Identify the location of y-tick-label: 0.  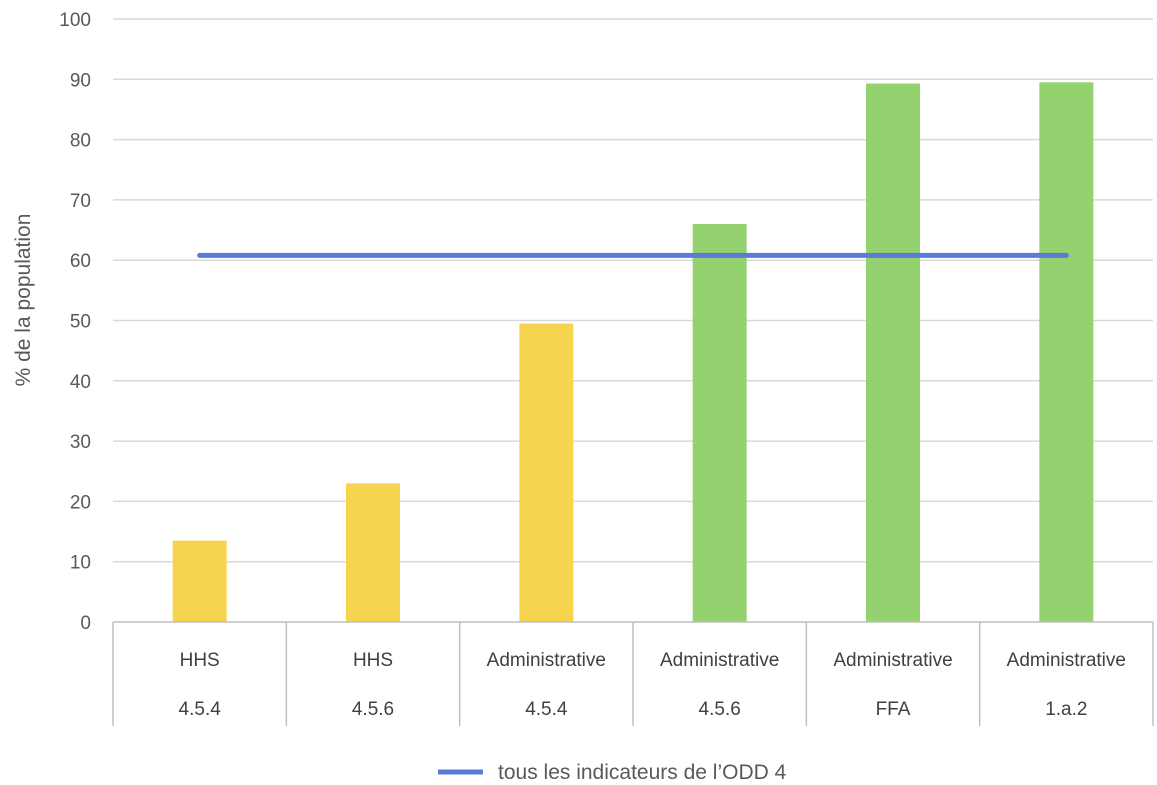
(85, 623).